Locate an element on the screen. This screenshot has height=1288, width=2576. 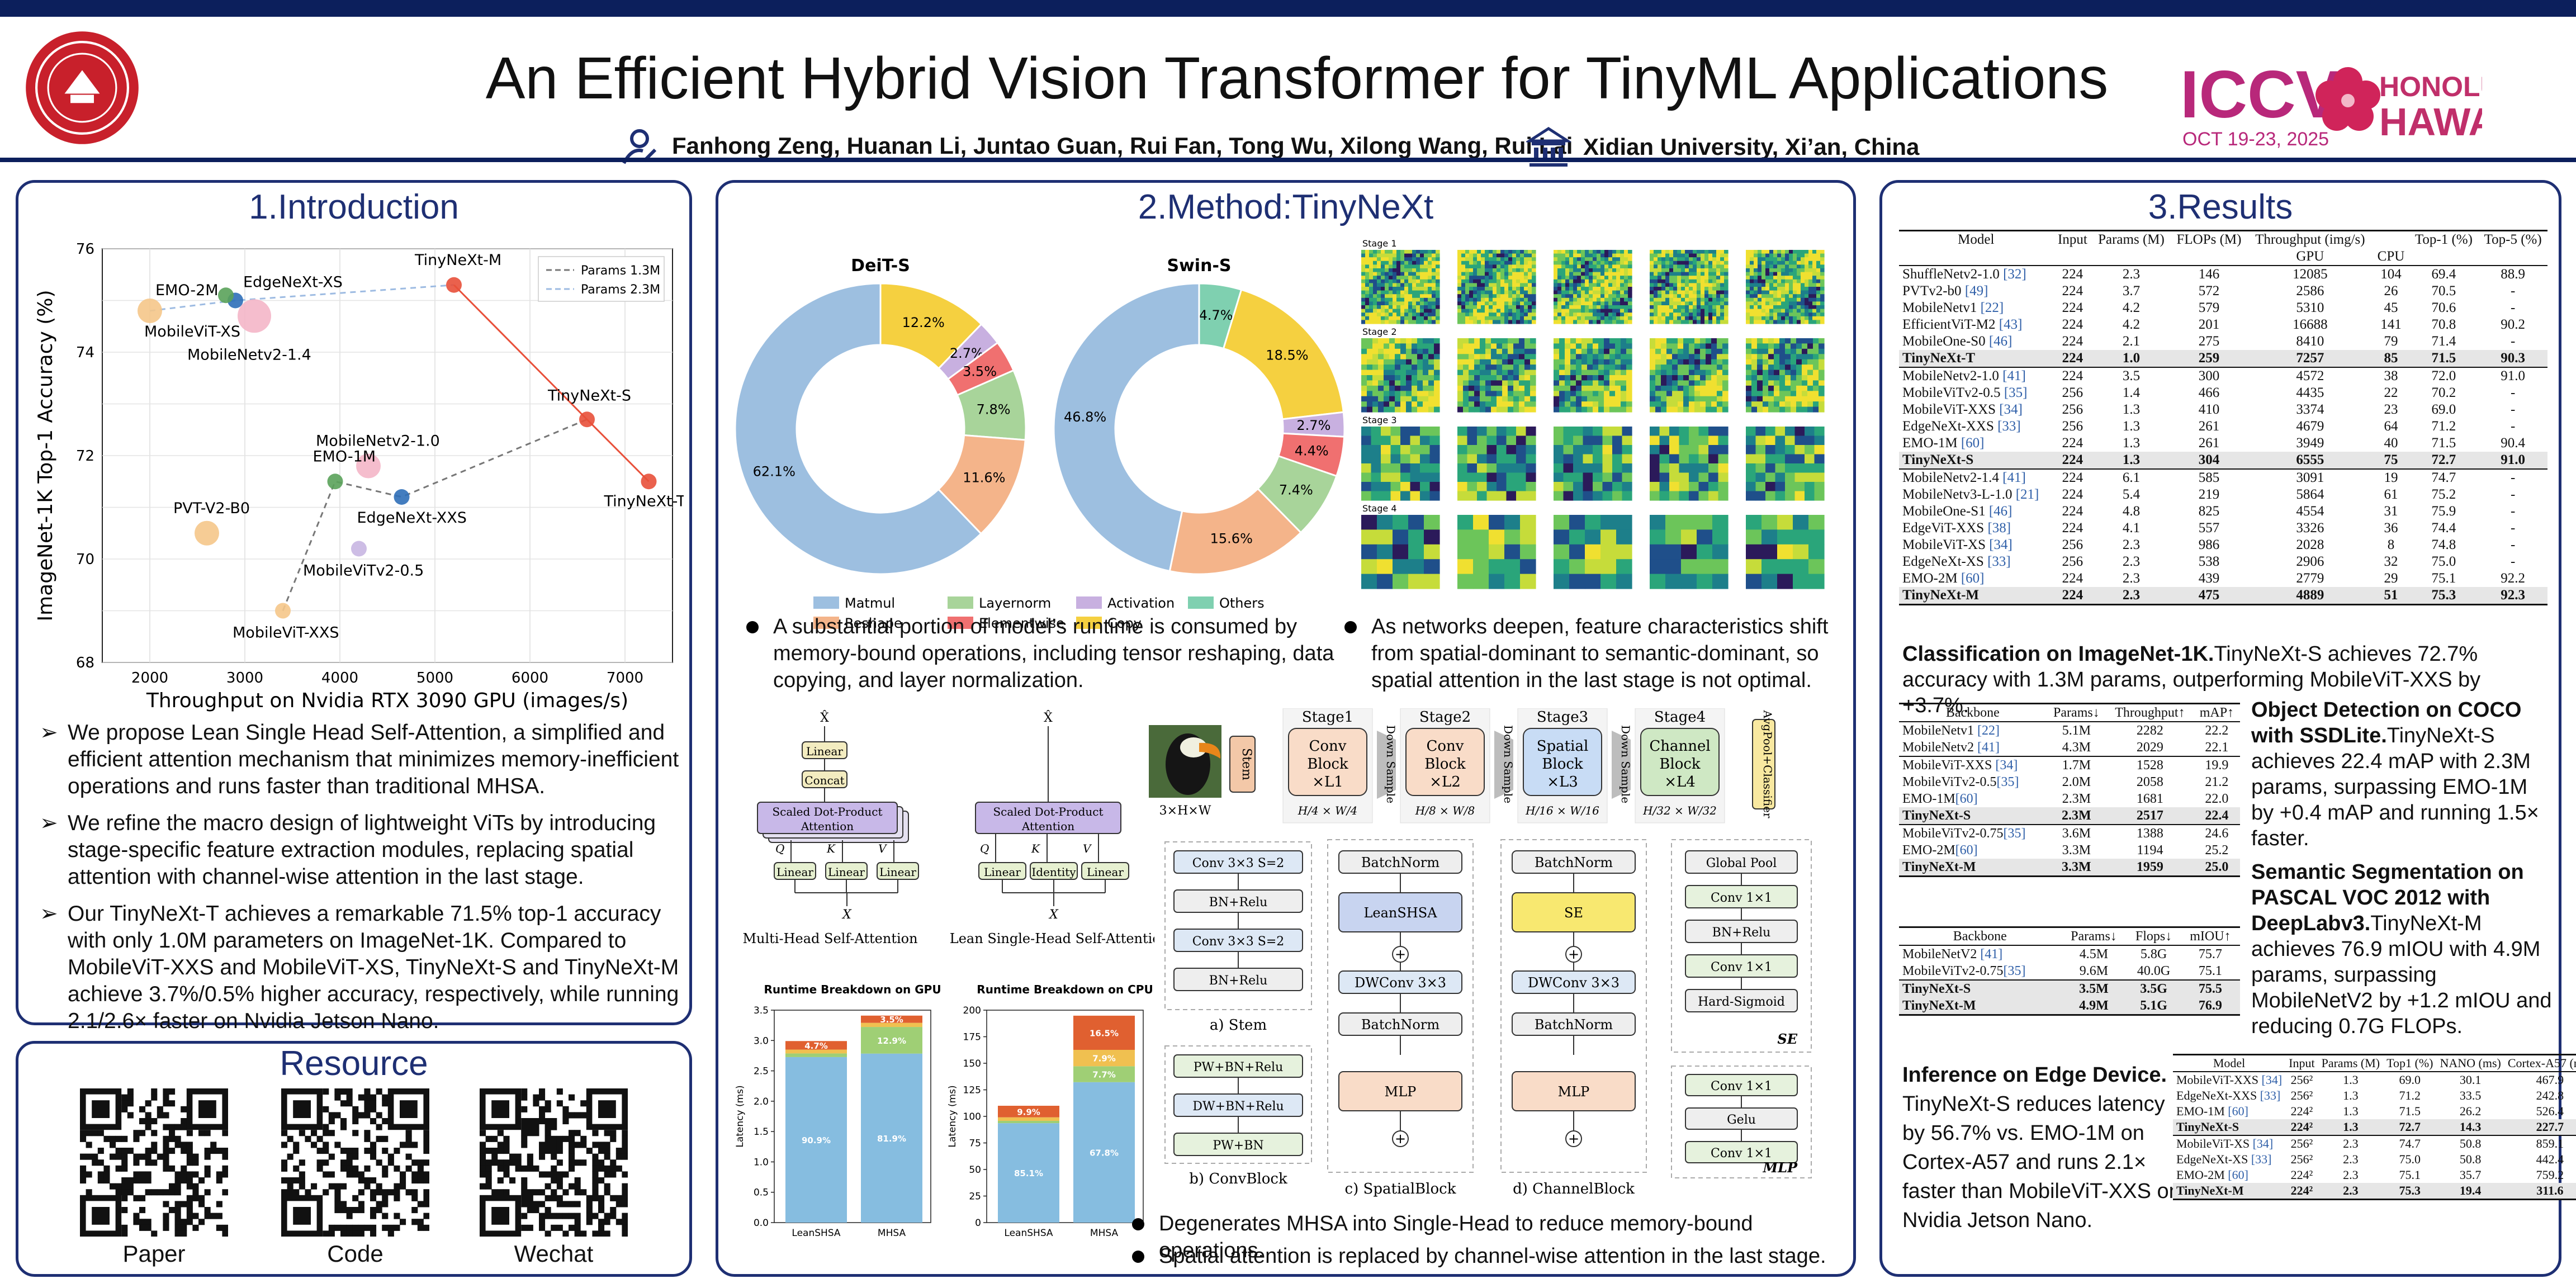
stage-block is located at coordinates (1445, 762).